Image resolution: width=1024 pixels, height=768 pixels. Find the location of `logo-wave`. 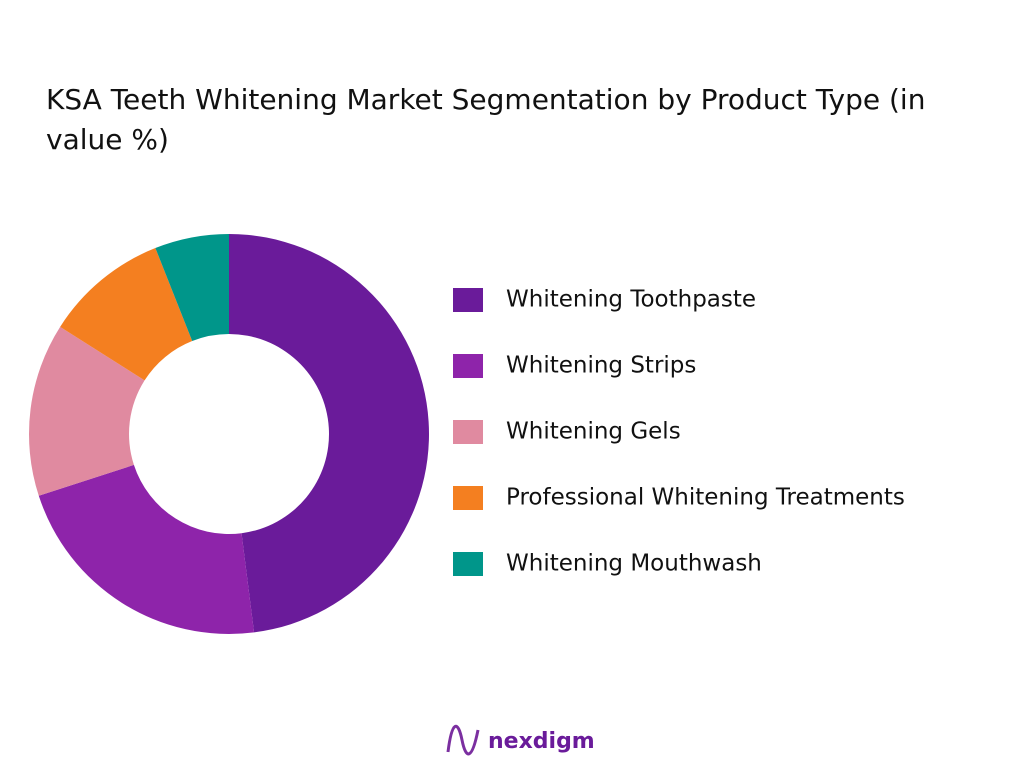

logo-wave is located at coordinates (463, 740).